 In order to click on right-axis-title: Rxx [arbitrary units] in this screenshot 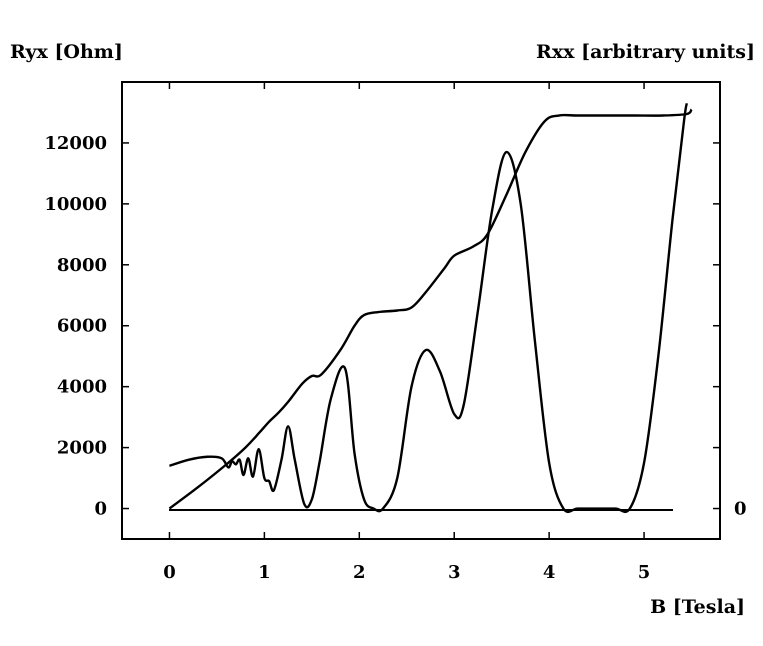, I will do `click(645, 52)`.